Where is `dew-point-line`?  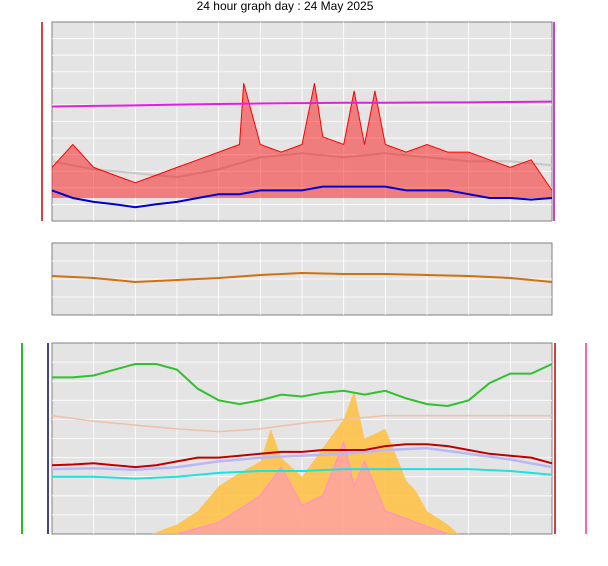
dew-point-line is located at coordinates (302, 474).